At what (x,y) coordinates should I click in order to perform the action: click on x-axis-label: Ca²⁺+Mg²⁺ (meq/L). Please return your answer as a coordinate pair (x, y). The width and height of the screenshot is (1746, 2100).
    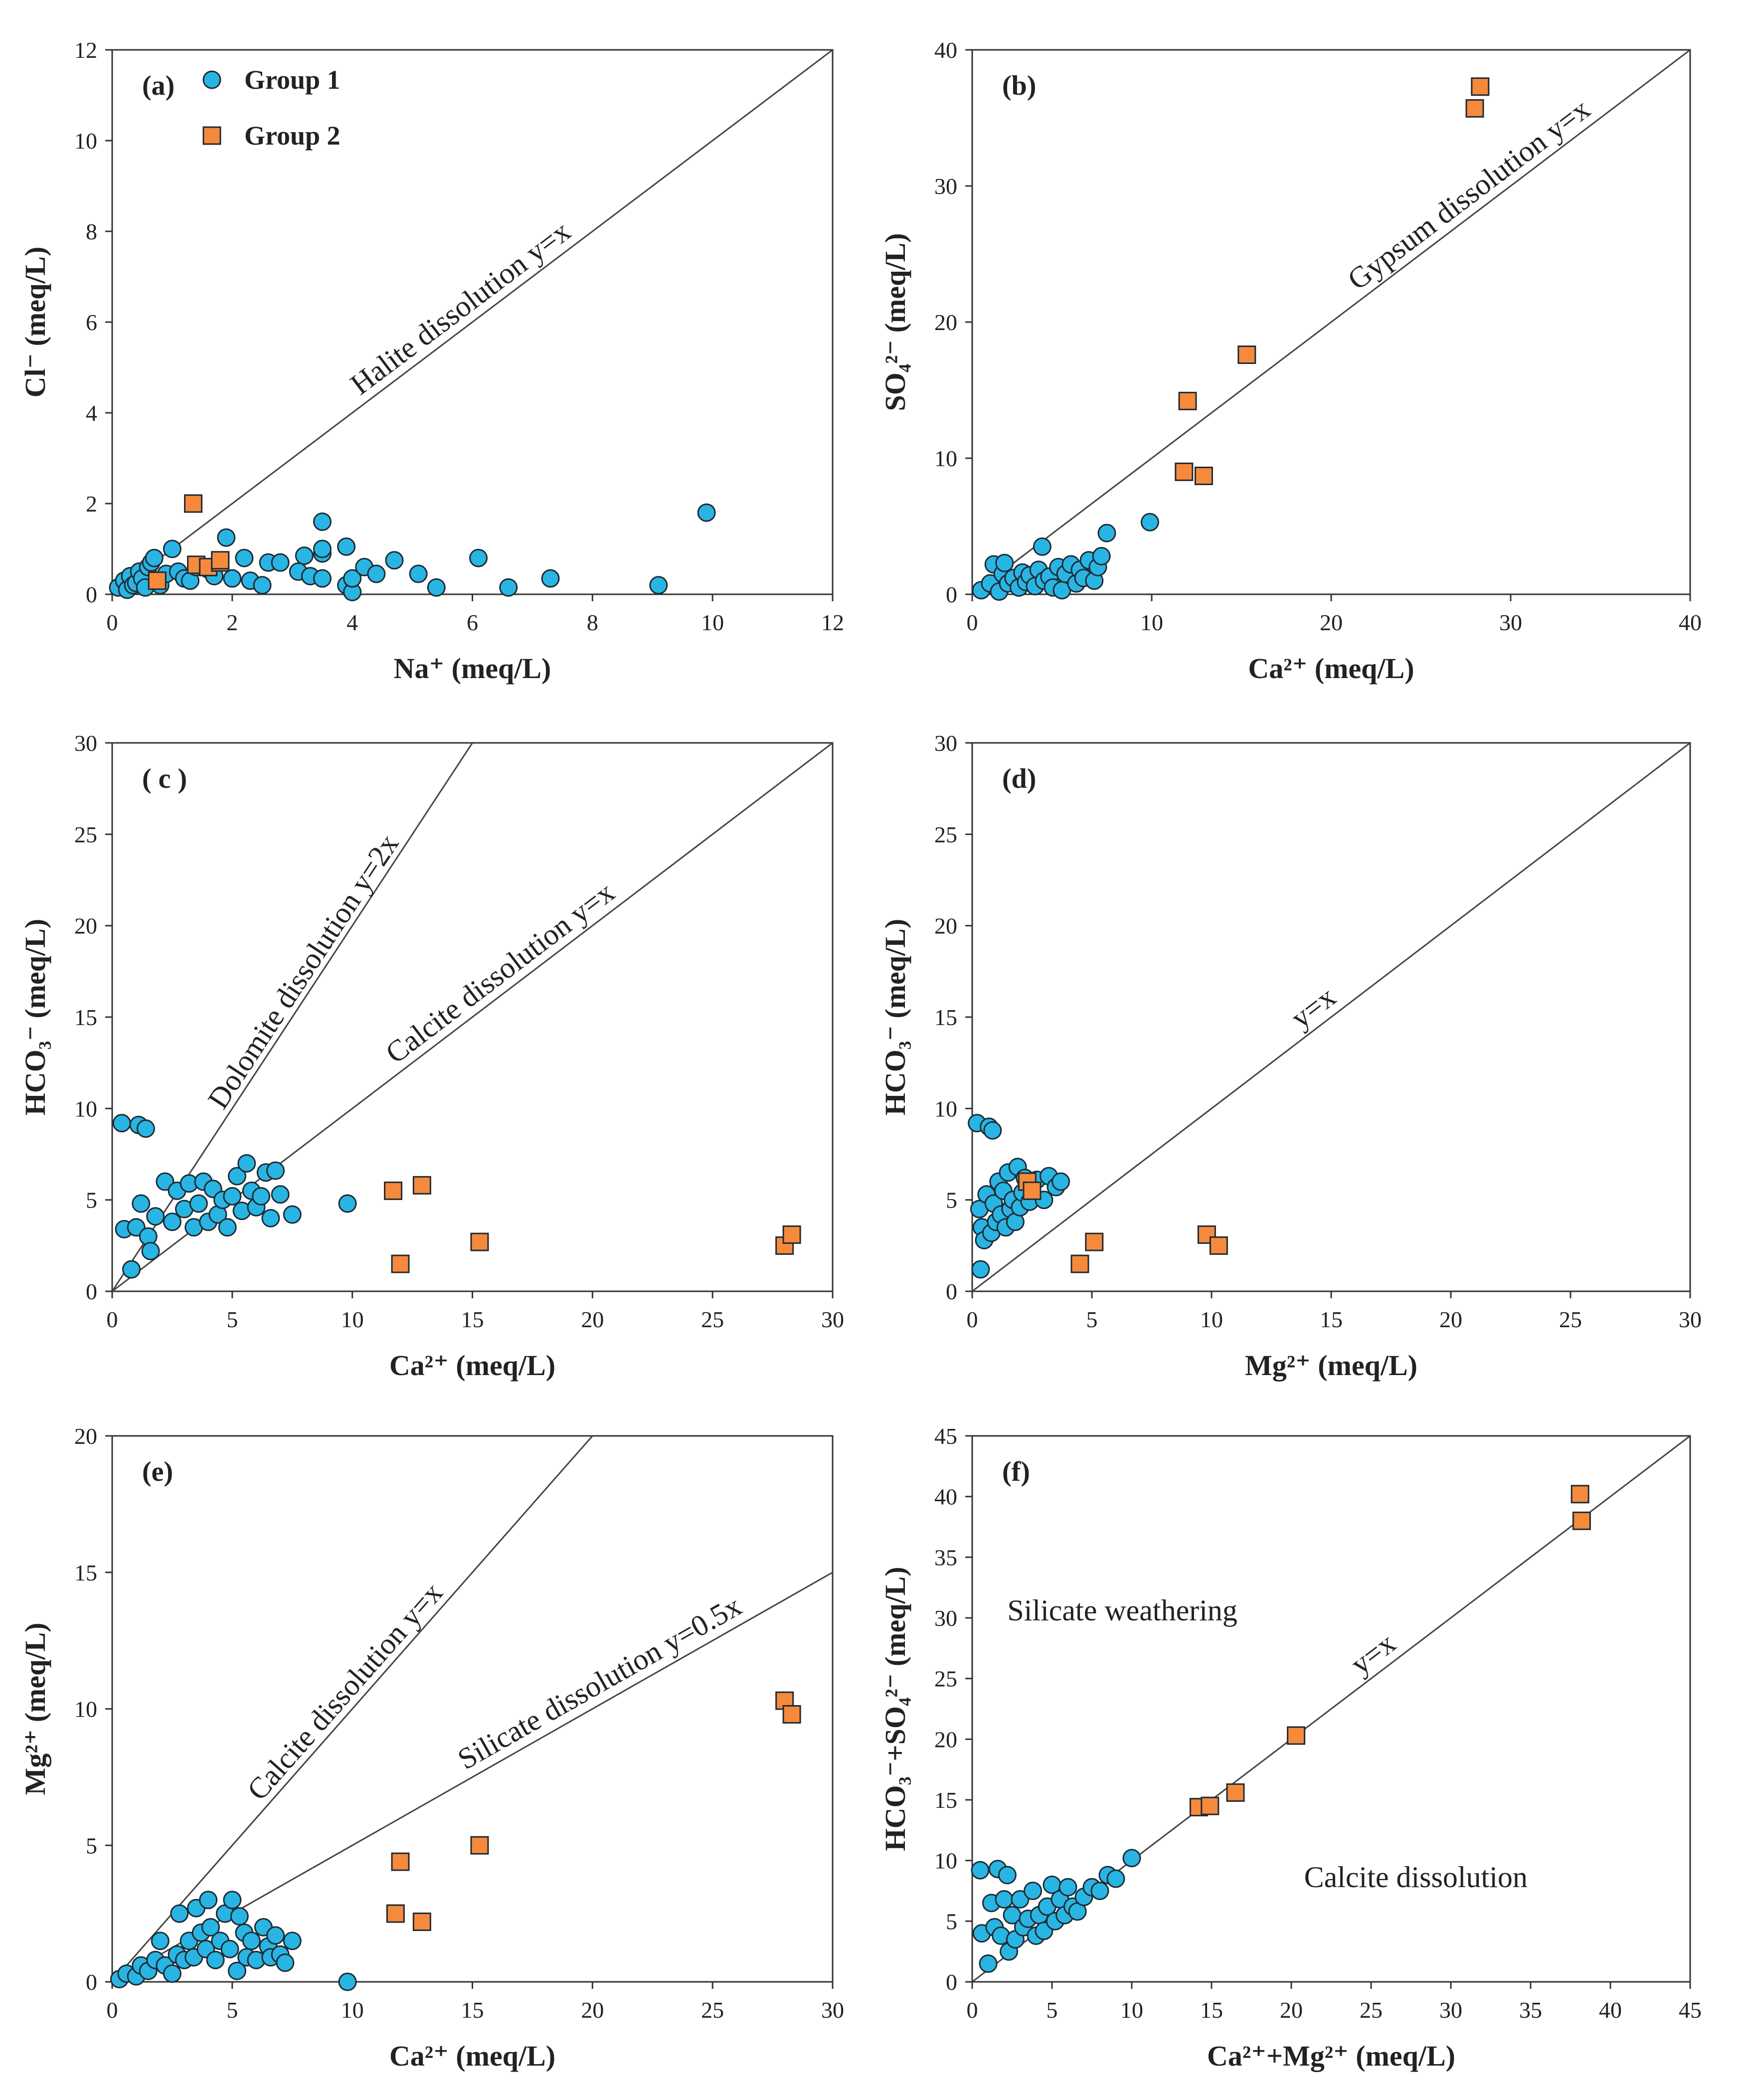
    Looking at the image, I should click on (1331, 2056).